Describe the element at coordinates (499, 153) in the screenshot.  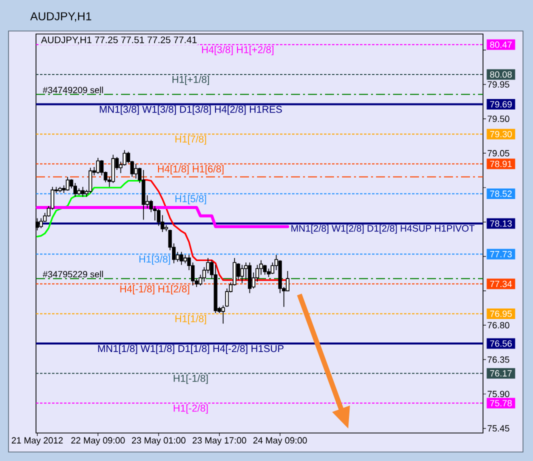
I see `y-tick-label: 79.05` at that location.